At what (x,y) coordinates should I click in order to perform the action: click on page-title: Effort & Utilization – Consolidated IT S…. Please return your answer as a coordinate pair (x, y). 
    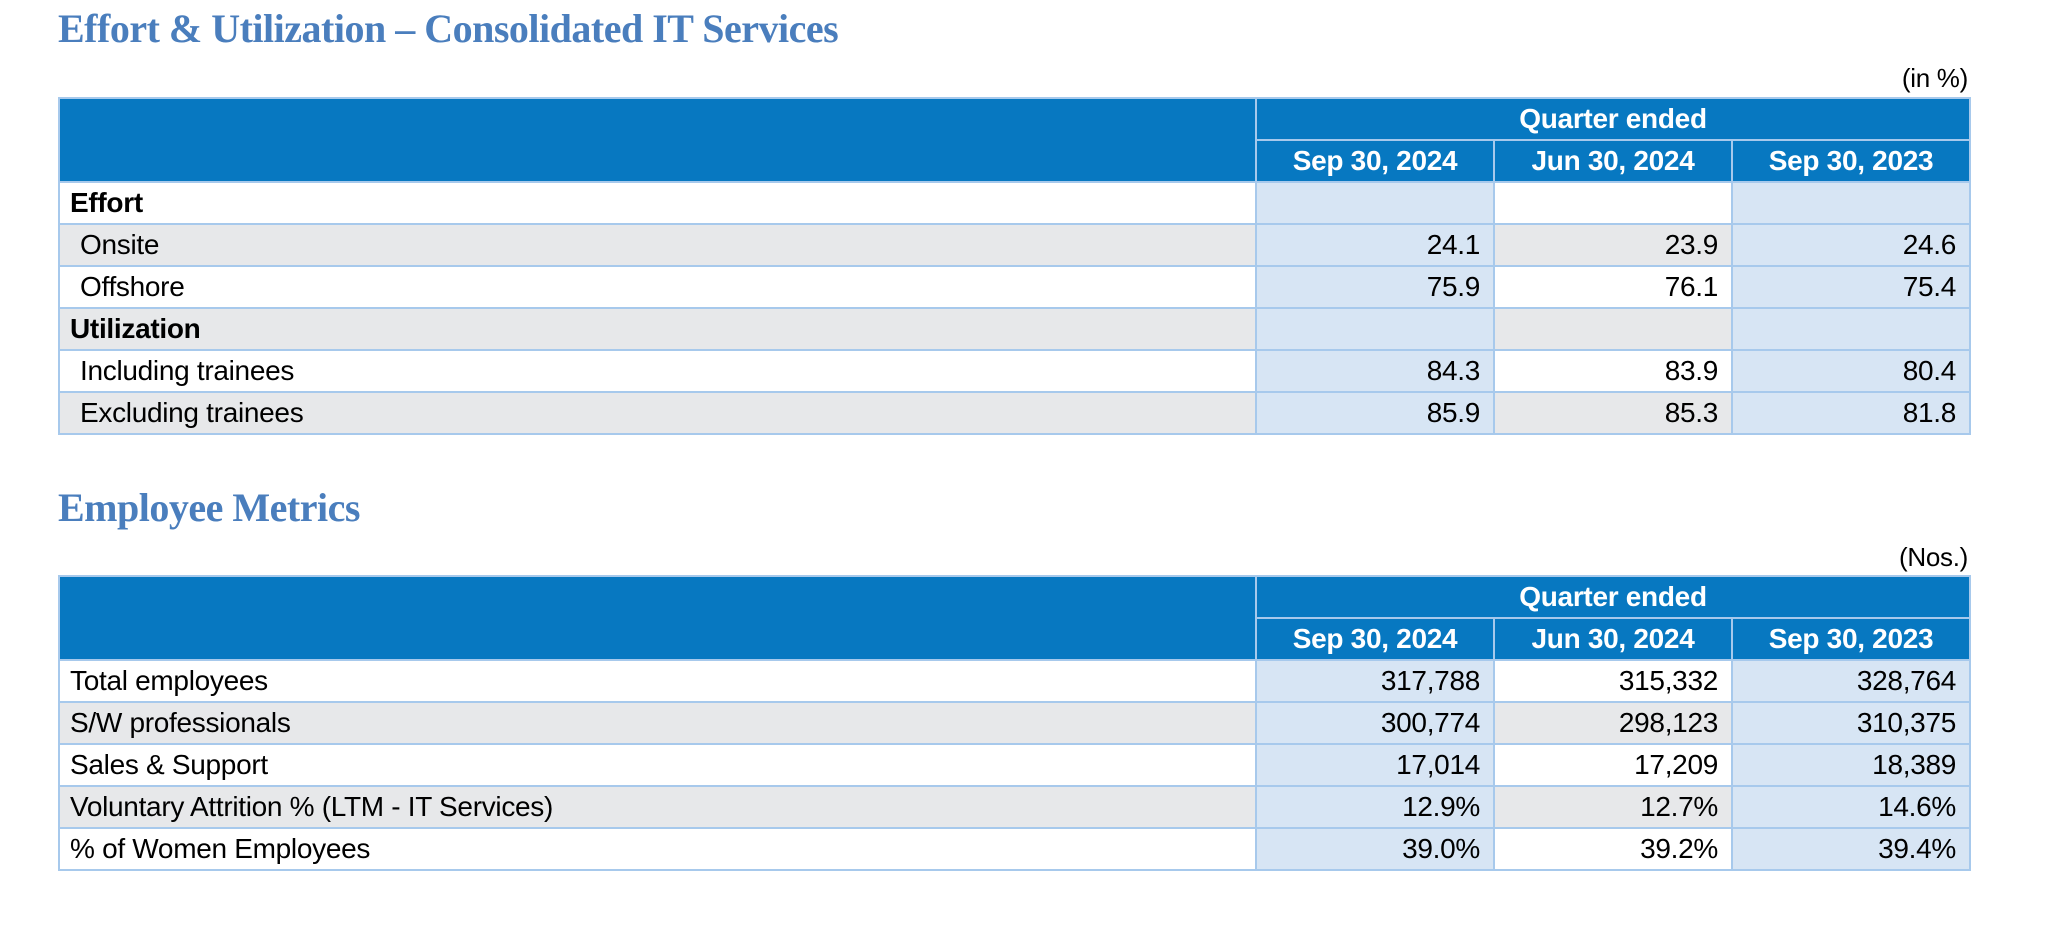
    Looking at the image, I should click on (448, 28).